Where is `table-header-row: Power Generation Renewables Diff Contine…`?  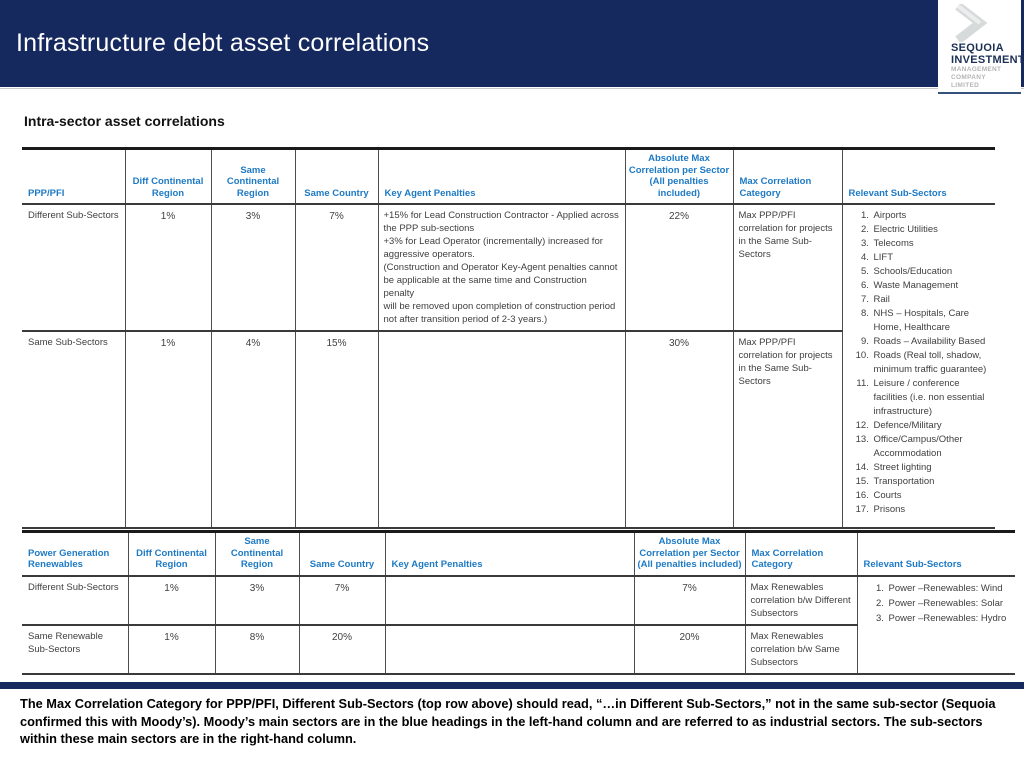
table-header-row: Power Generation Renewables Diff Contine… is located at coordinates (518, 554).